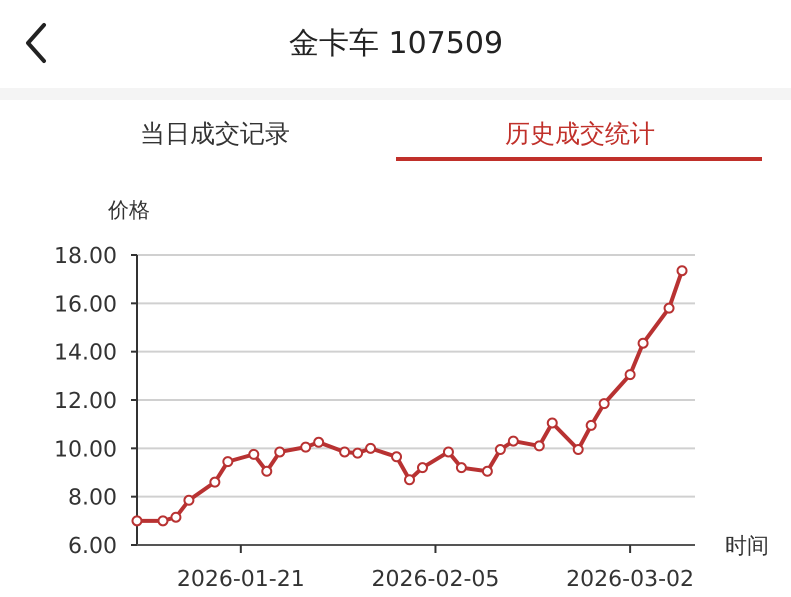  Describe the element at coordinates (85, 401) in the screenshot. I see `y-tick-label: 12.00` at that location.